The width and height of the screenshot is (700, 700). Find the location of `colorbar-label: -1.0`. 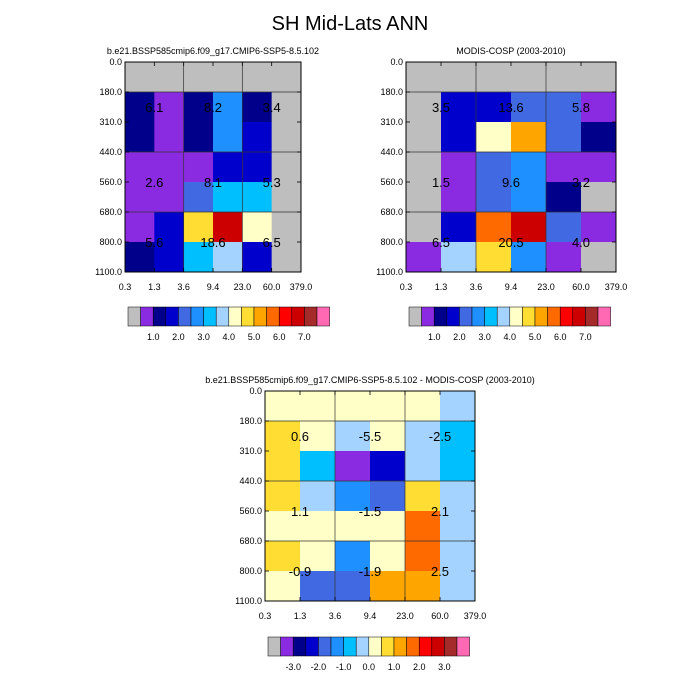

colorbar-label: -1.0 is located at coordinates (344, 667).